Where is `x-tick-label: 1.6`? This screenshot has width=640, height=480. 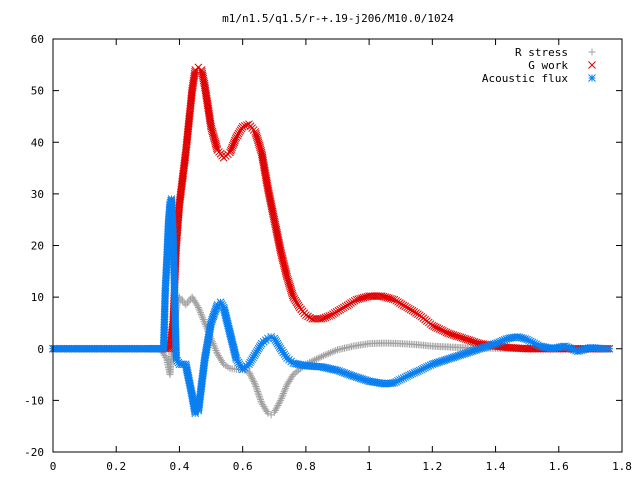
x-tick-label: 1.6 is located at coordinates (559, 466).